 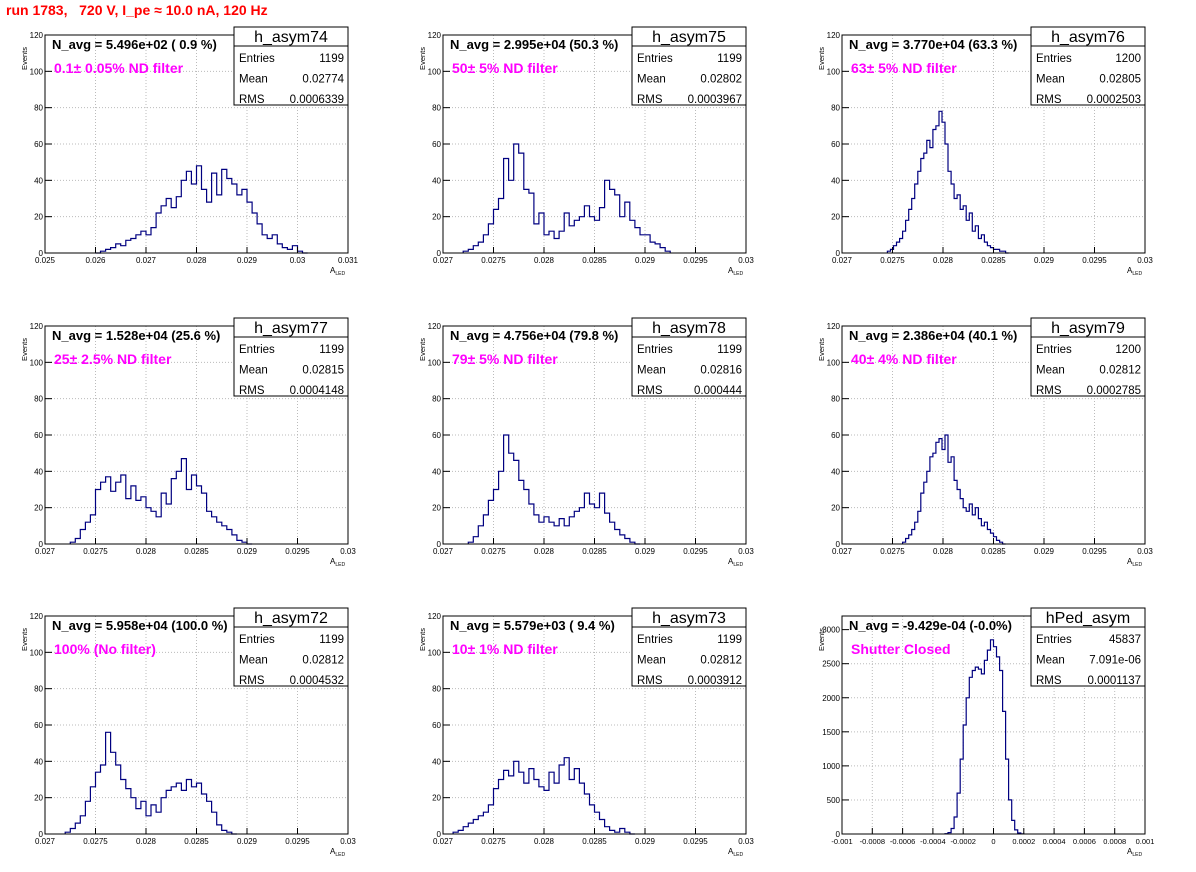 What do you see at coordinates (1125, 640) in the screenshot?
I see `stats-value: 45837` at bounding box center [1125, 640].